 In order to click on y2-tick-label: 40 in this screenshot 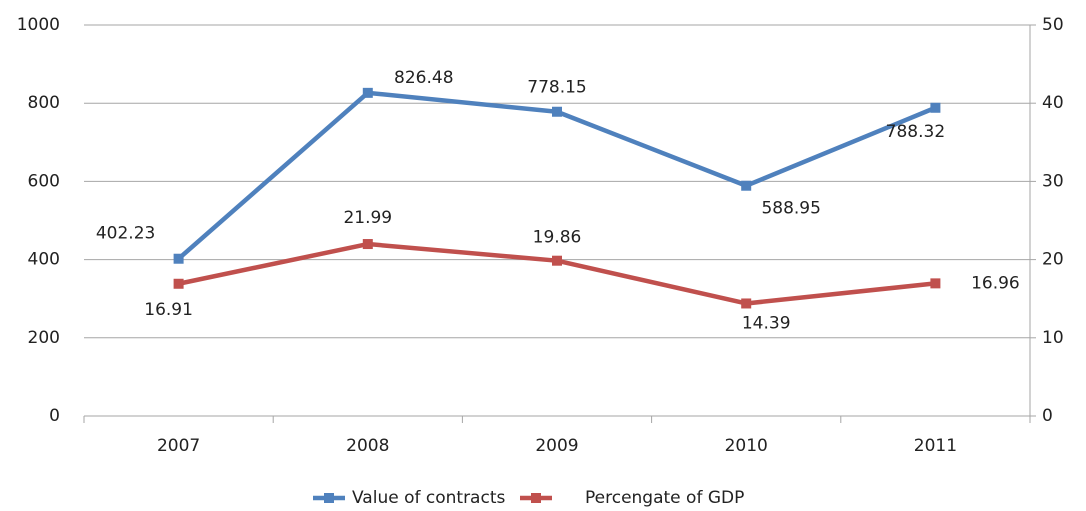, I will do `click(1053, 103)`.